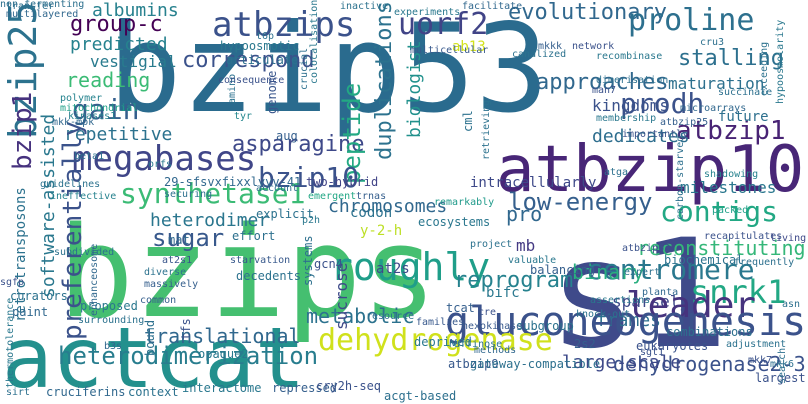 The height and width of the screenshot is (404, 808). What do you see at coordinates (460, 308) in the screenshot?
I see `word: tcat` at bounding box center [460, 308].